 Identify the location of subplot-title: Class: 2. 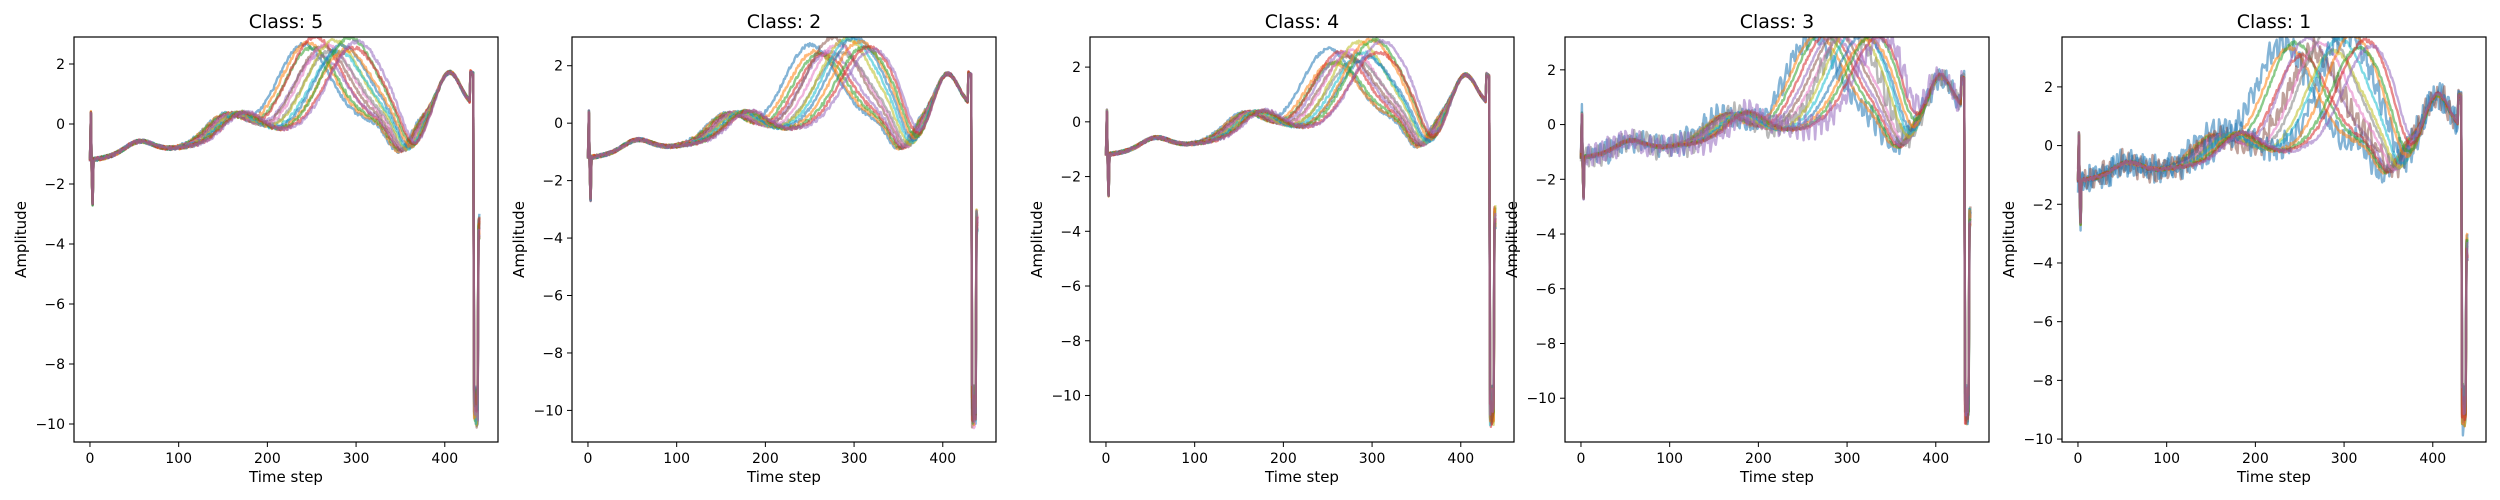
(784, 22).